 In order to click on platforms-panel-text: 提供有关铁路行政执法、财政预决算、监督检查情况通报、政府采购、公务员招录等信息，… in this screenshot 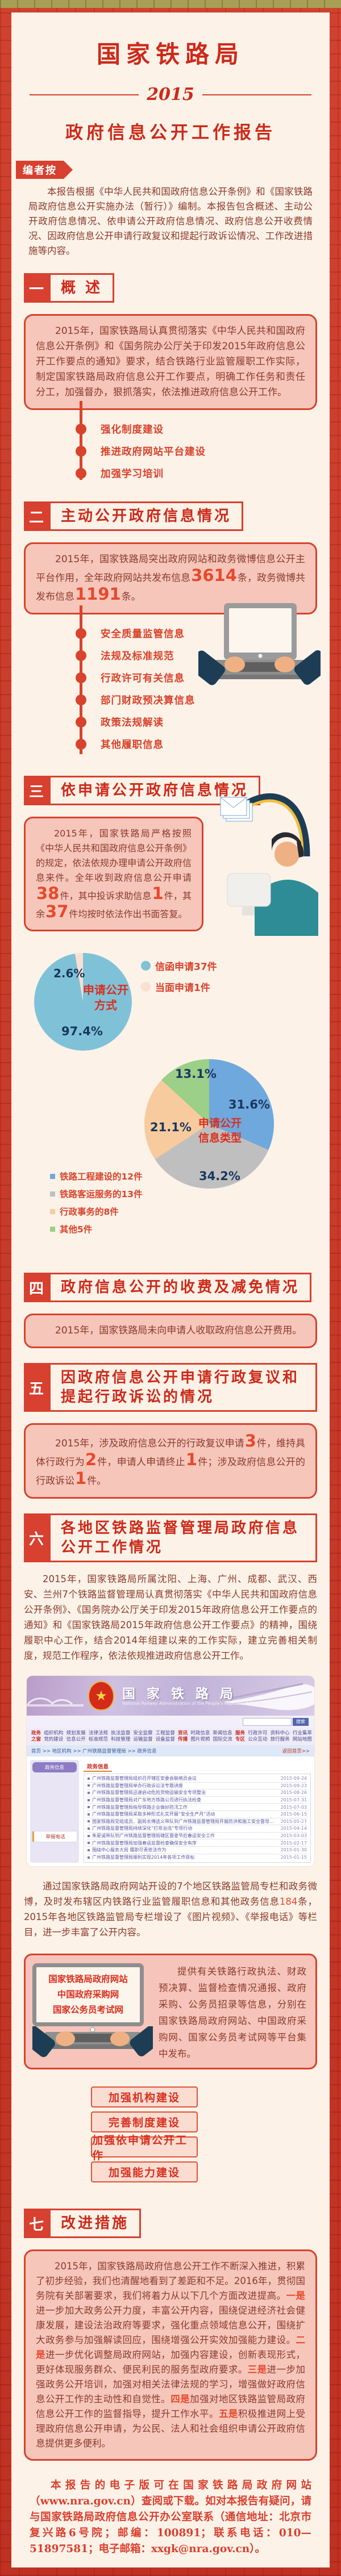, I will do `click(232, 2013)`.